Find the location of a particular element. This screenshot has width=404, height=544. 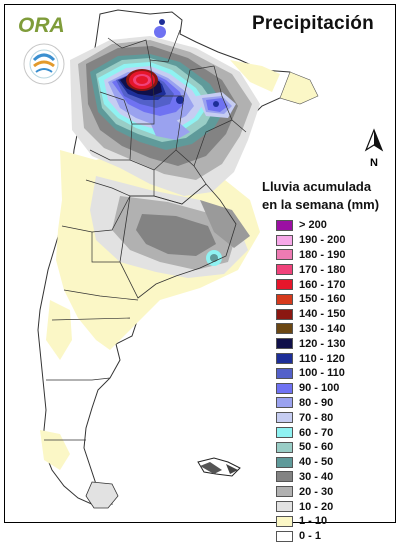

legend-item: 40 - 50 is located at coordinates (310, 462).